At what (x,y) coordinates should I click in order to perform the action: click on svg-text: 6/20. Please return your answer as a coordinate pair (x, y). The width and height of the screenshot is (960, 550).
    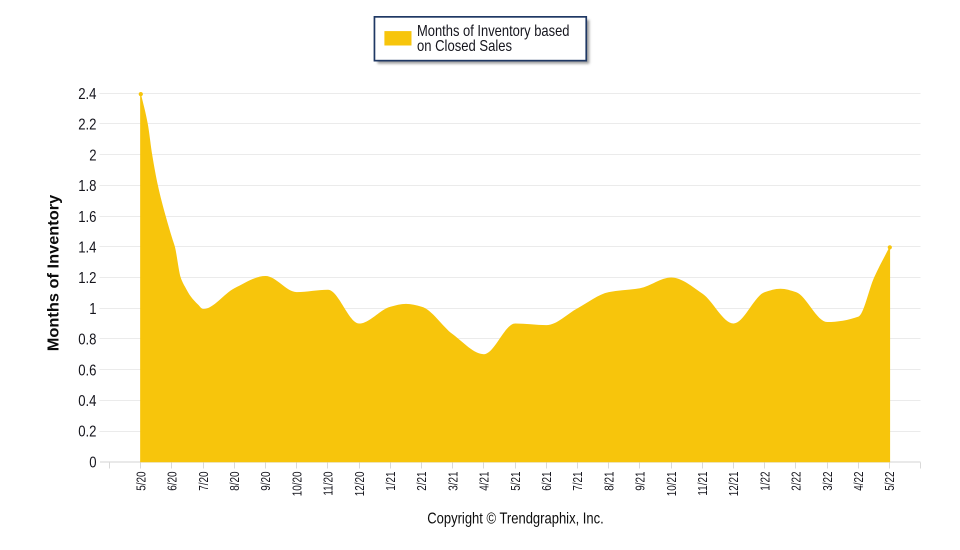
    Looking at the image, I should click on (172, 481).